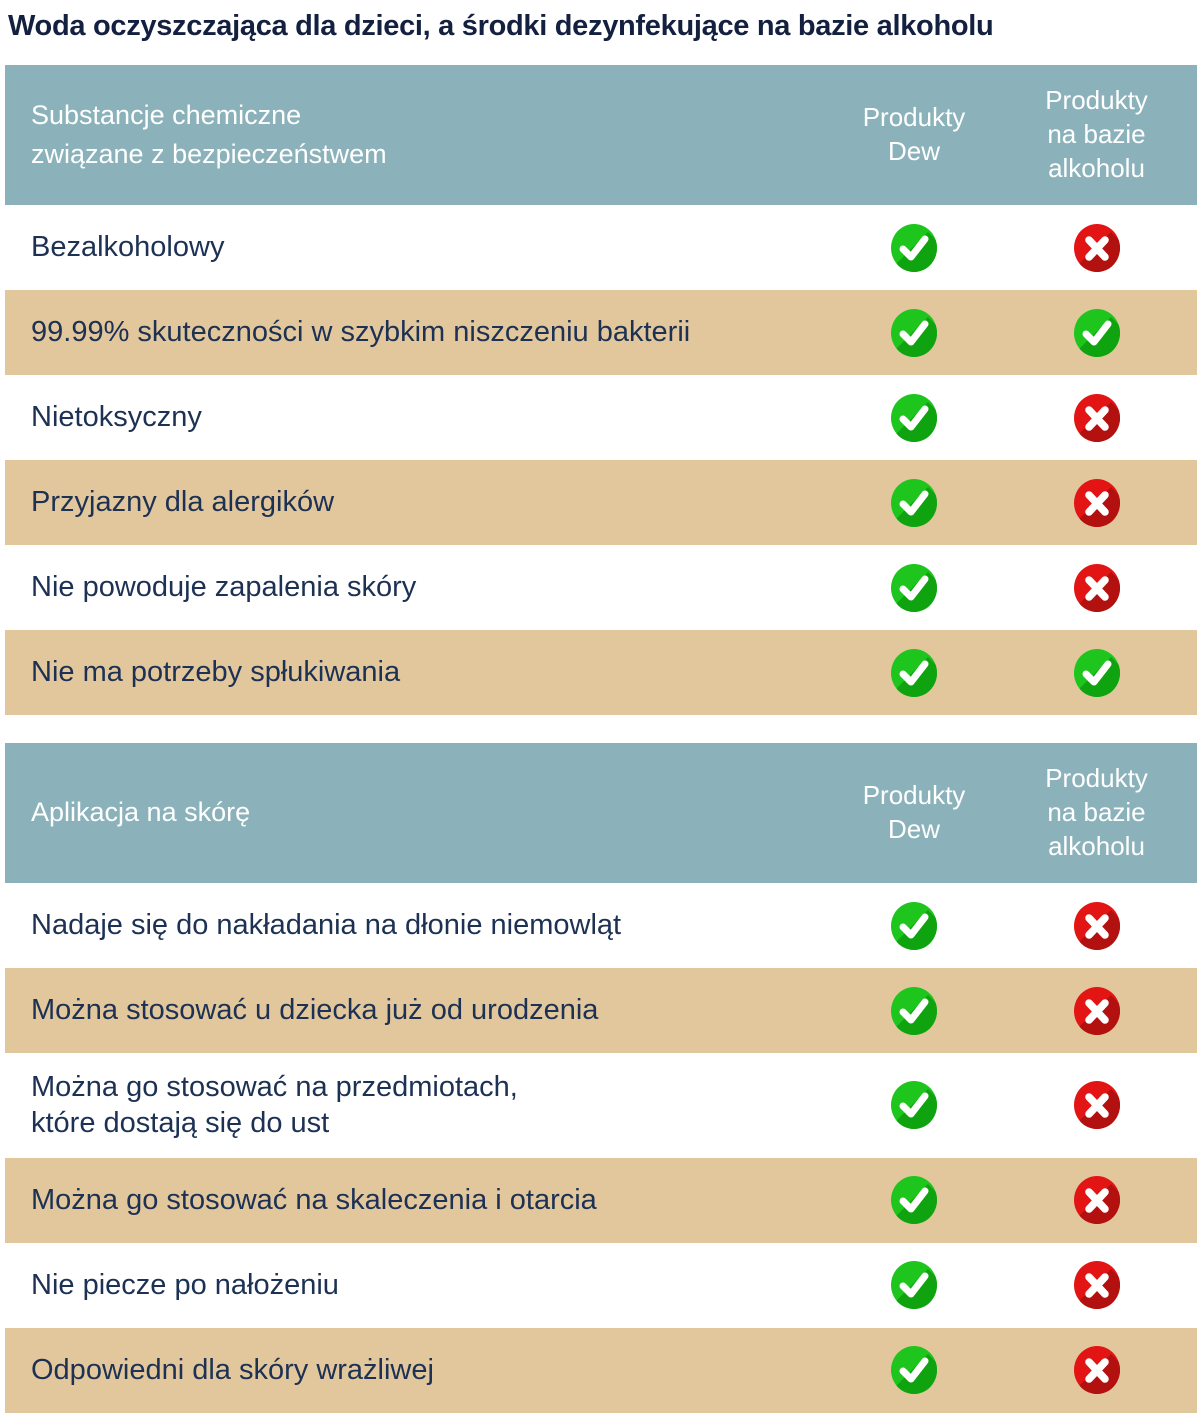 The image size is (1200, 1413). Describe the element at coordinates (601, 1370) in the screenshot. I see `table-row: Odpowiedni dla skóry wrażliwej` at that location.